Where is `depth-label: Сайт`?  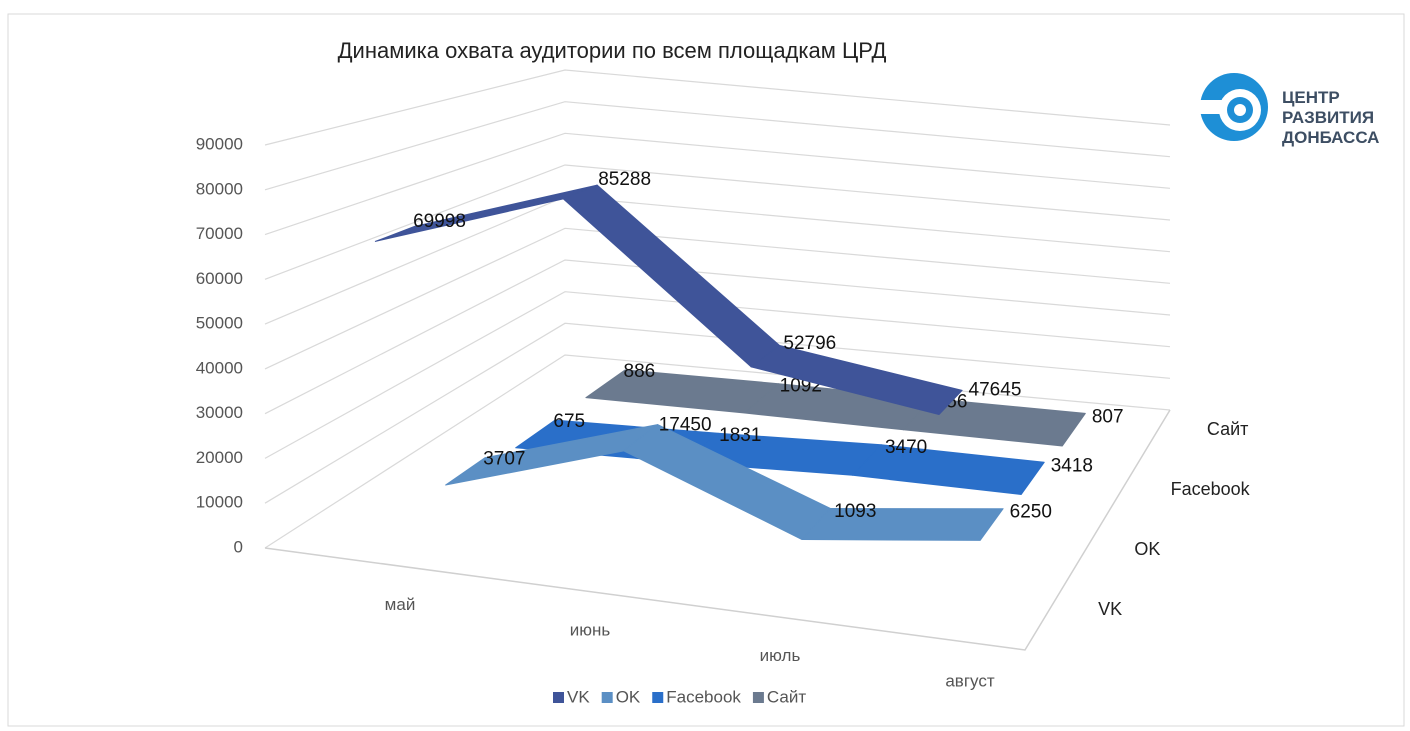 depth-label: Сайт is located at coordinates (1228, 429).